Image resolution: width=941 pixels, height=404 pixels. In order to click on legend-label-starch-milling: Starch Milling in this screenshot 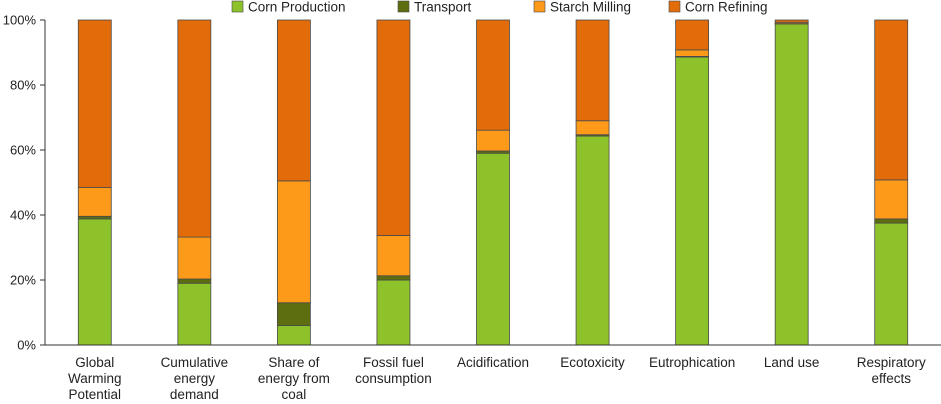, I will do `click(590, 7)`.